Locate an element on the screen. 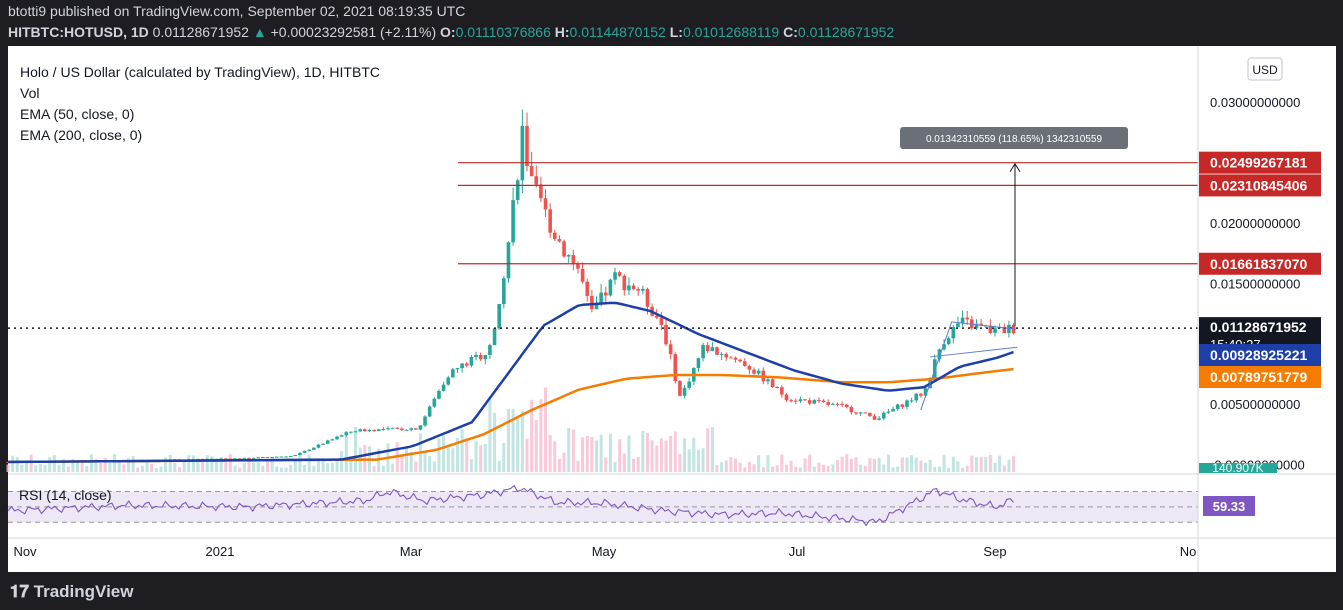 Image resolution: width=1343 pixels, height=610 pixels. usd-button-label: USD is located at coordinates (1265, 70).